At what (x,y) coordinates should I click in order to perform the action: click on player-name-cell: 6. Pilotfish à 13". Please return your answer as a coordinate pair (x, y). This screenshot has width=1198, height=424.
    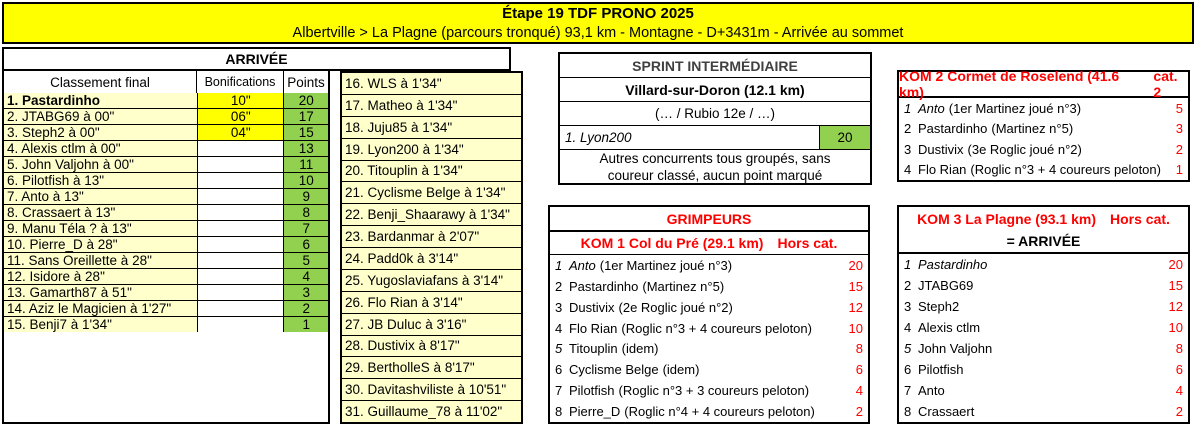
    Looking at the image, I should click on (101, 180).